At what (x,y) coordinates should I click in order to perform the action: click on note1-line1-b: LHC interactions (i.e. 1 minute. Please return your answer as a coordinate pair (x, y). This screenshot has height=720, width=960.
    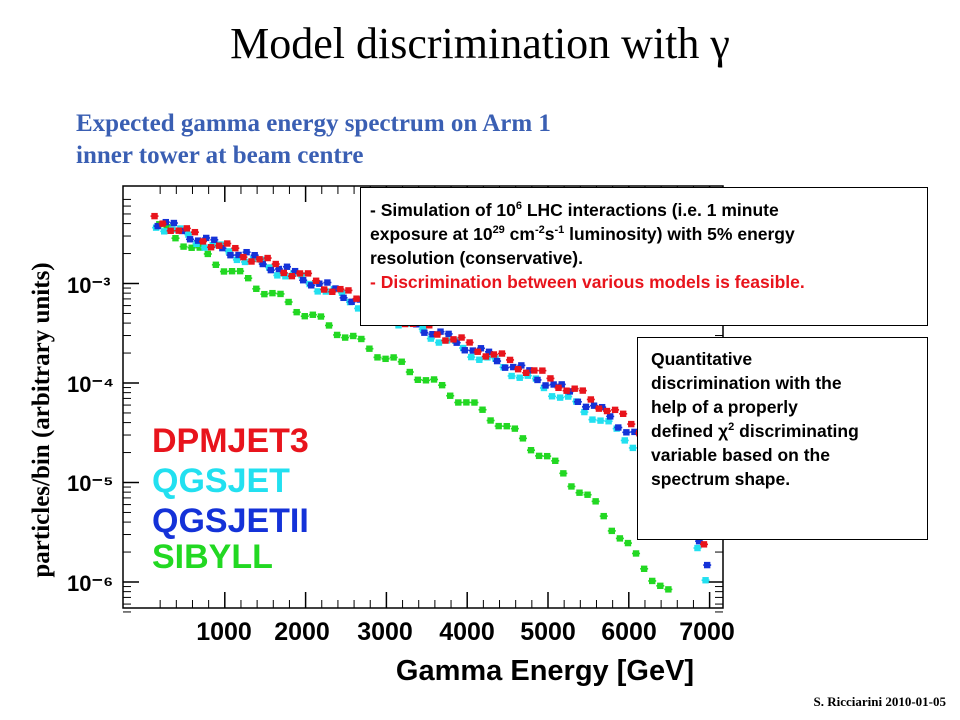
    Looking at the image, I should click on (650, 210).